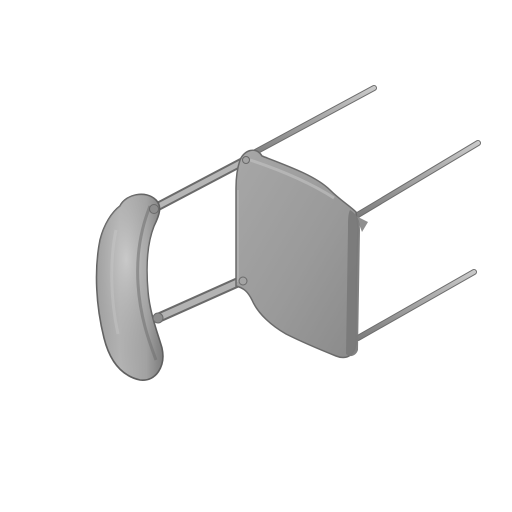 Image resolution: width=512 pixels, height=512 pixels. What do you see at coordinates (129, 287) in the screenshot?
I see `back-rest` at bounding box center [129, 287].